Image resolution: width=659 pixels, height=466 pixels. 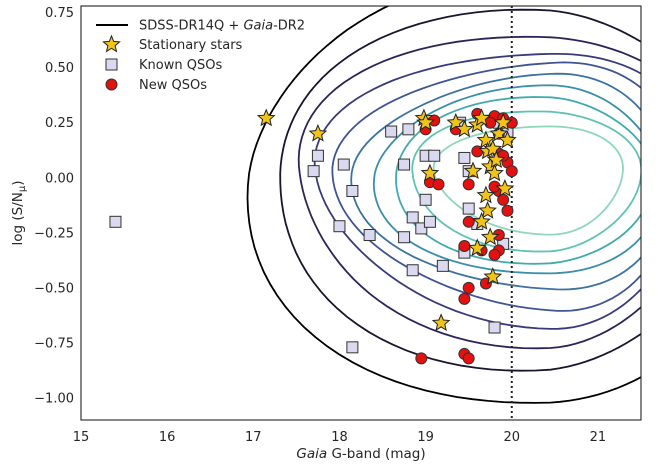 I want to click on legend-entry-new: New QSOs, so click(x=173, y=85).